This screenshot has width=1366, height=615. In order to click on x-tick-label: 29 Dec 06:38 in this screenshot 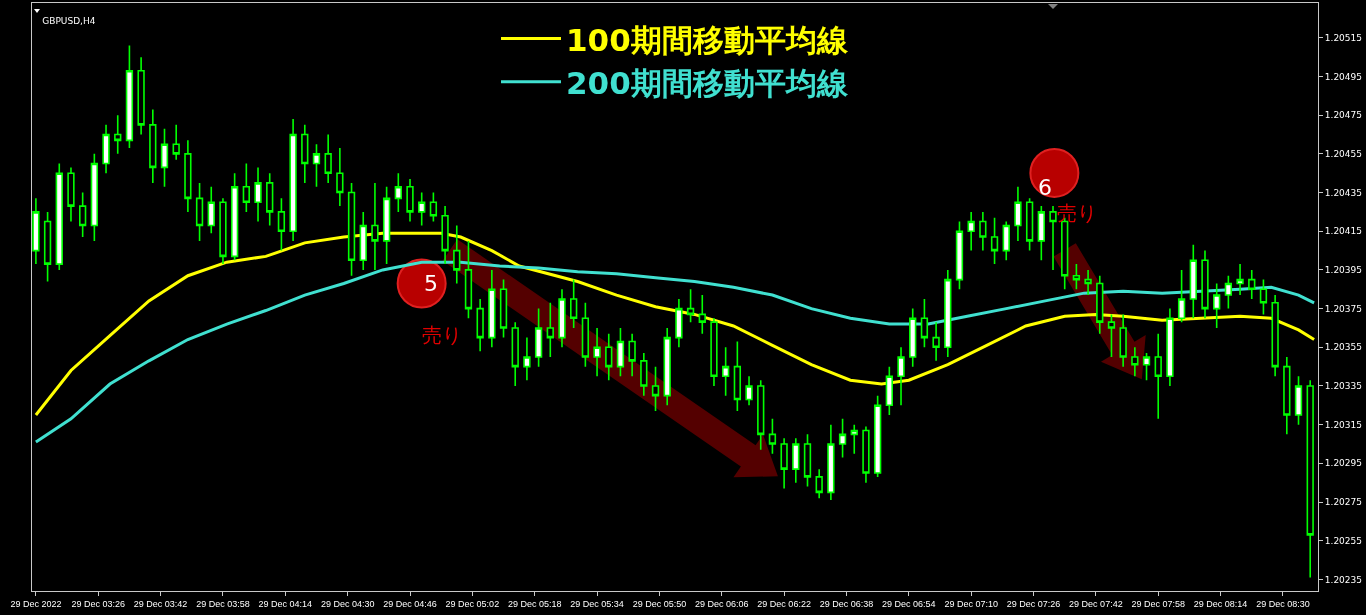, I will do `click(846, 603)`.